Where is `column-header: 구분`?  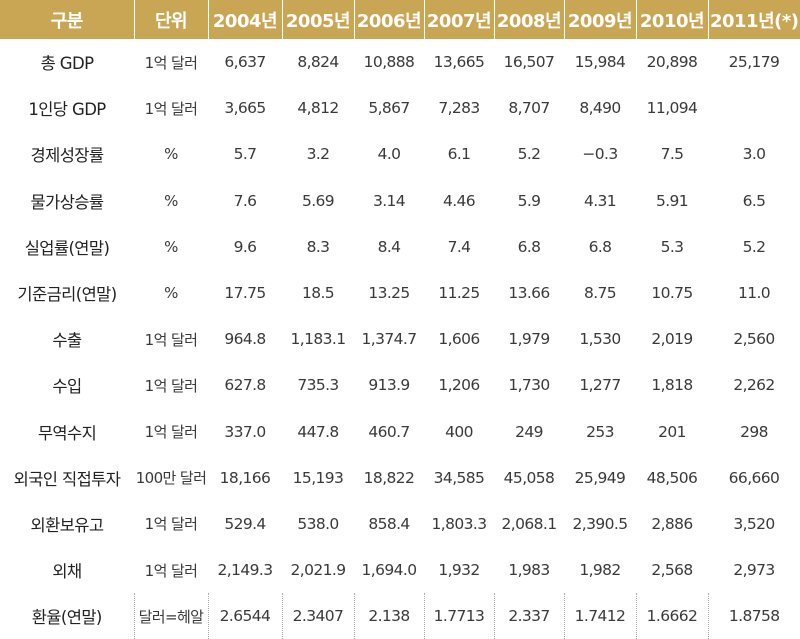 column-header: 구분 is located at coordinates (67, 19).